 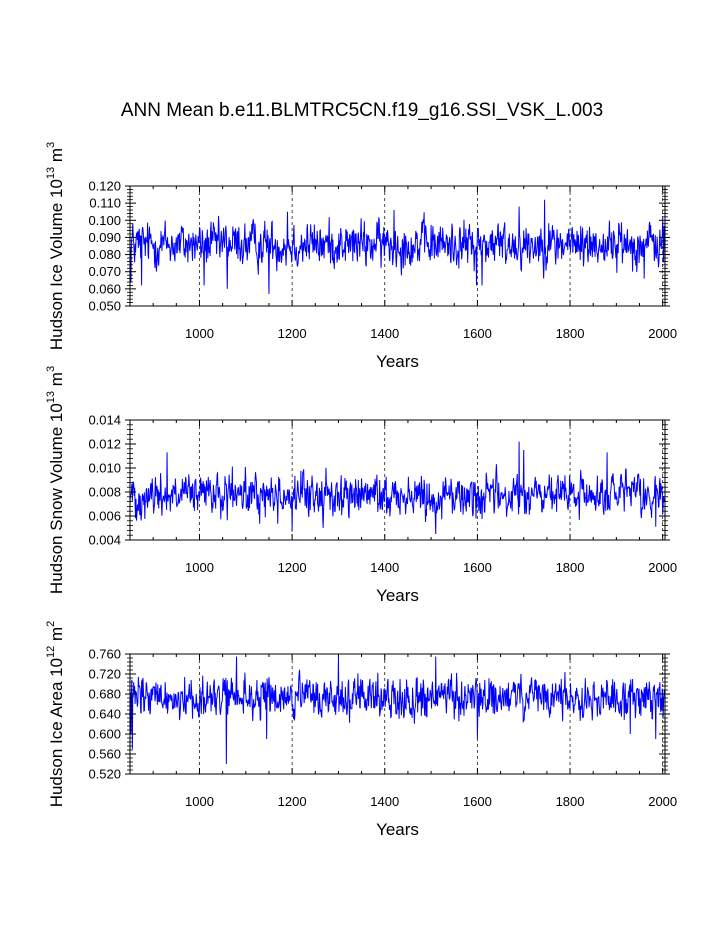 What do you see at coordinates (104, 694) in the screenshot?
I see `y-tick-label: 0.680` at bounding box center [104, 694].